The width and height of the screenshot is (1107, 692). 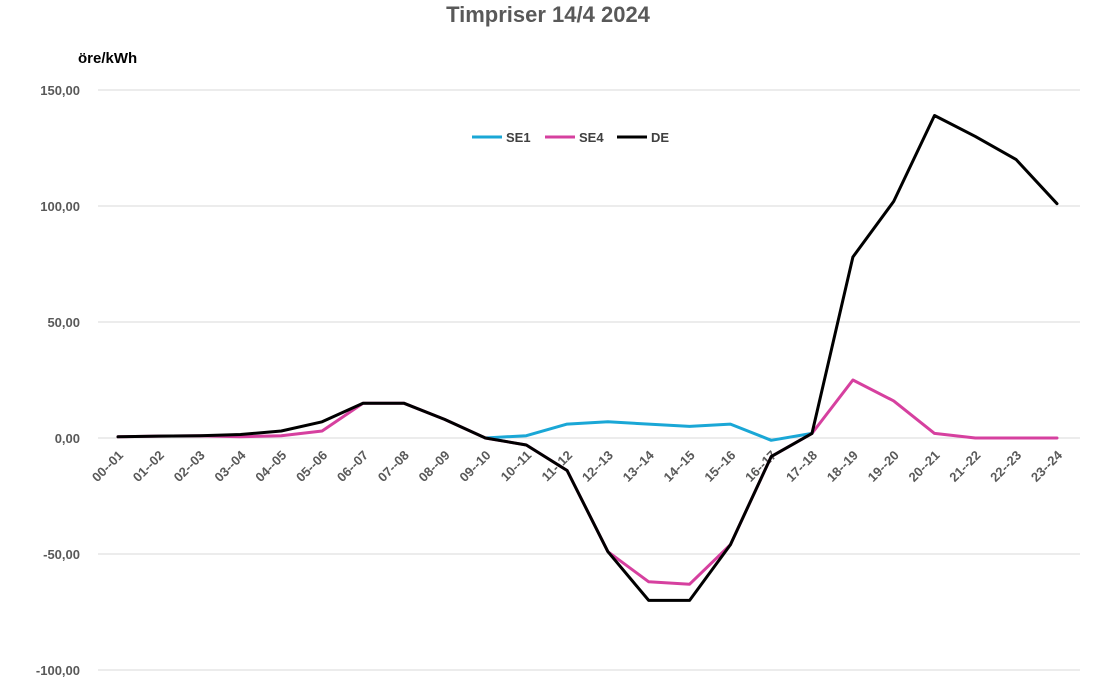 I want to click on x-tick-label: 20--21, so click(x=923, y=466).